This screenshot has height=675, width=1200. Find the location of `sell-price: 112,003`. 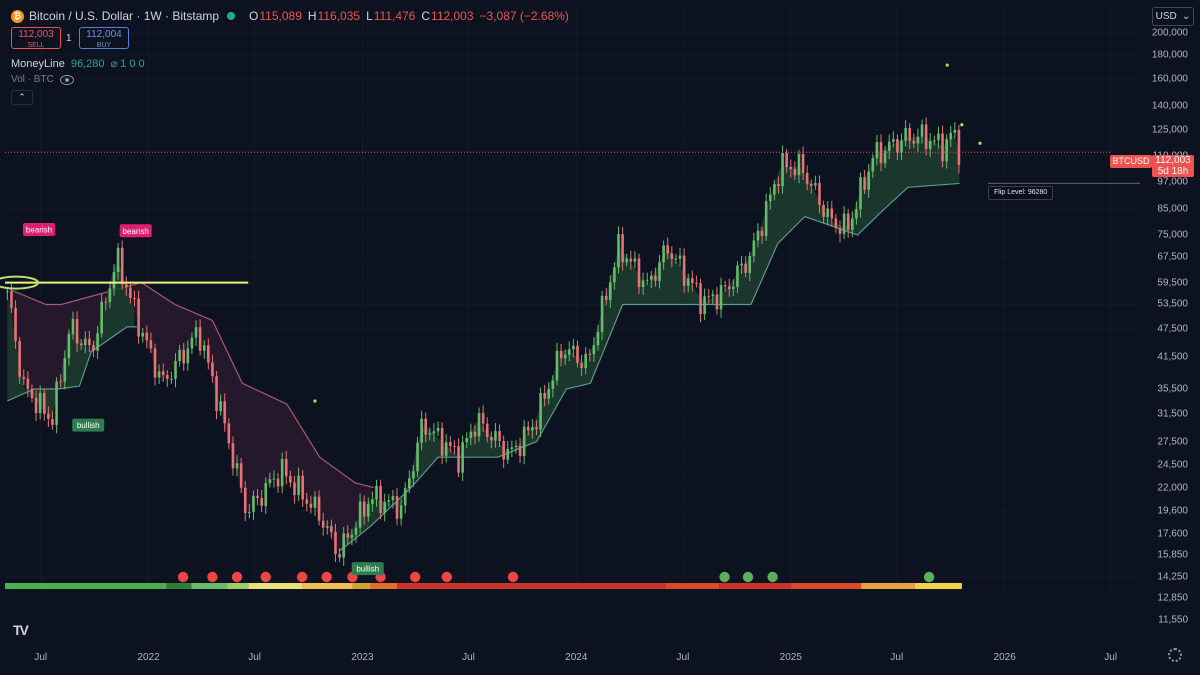

sell-price: 112,003 is located at coordinates (36, 34).